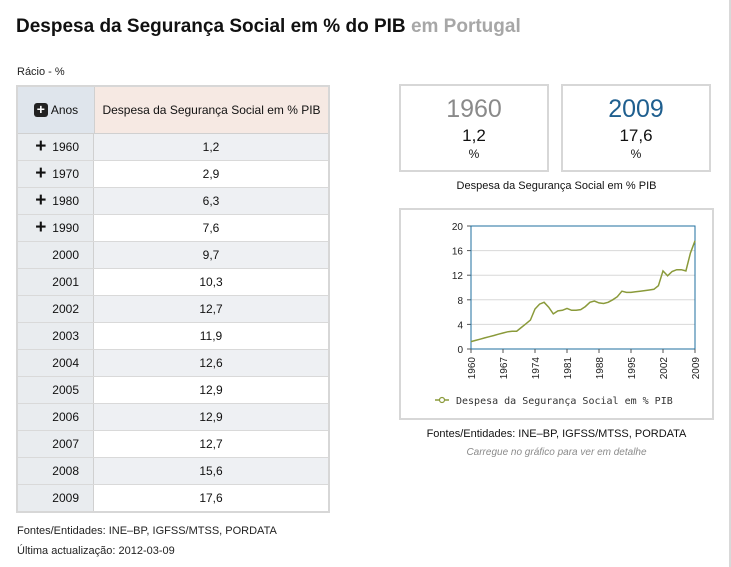  Describe the element at coordinates (465, 26) in the screenshot. I see `page-subtitle: em Portugal` at that location.